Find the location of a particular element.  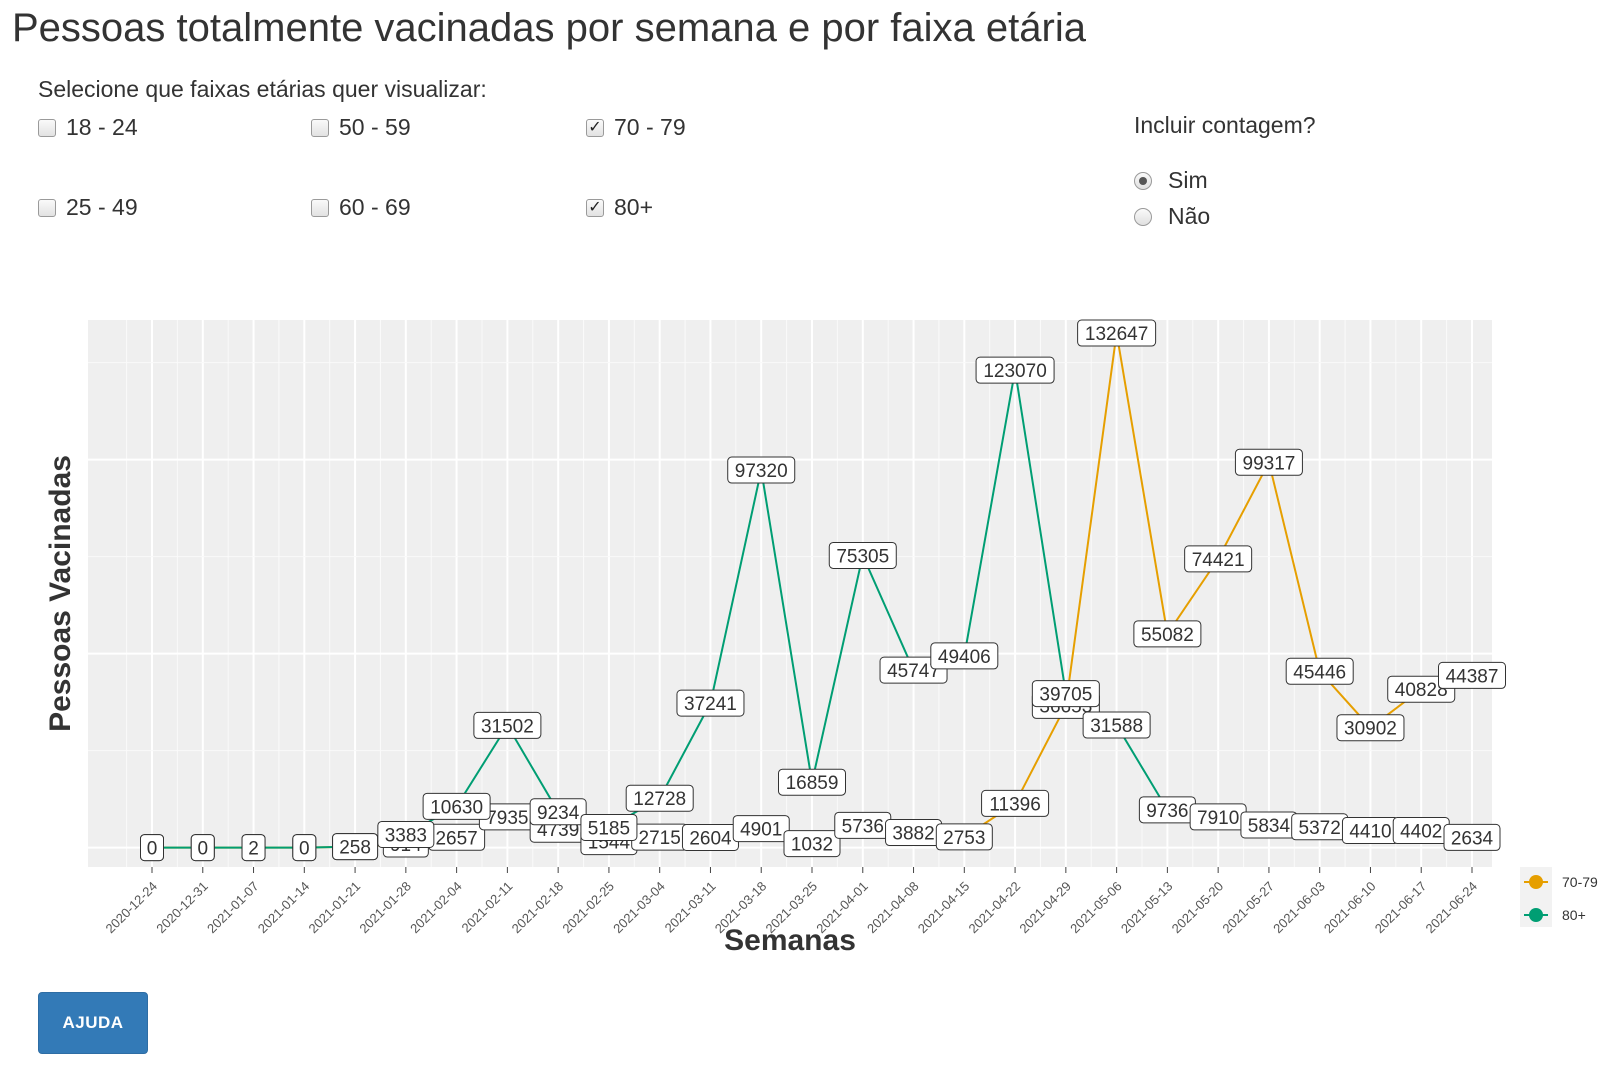

data-label: 123070 is located at coordinates (1015, 370).